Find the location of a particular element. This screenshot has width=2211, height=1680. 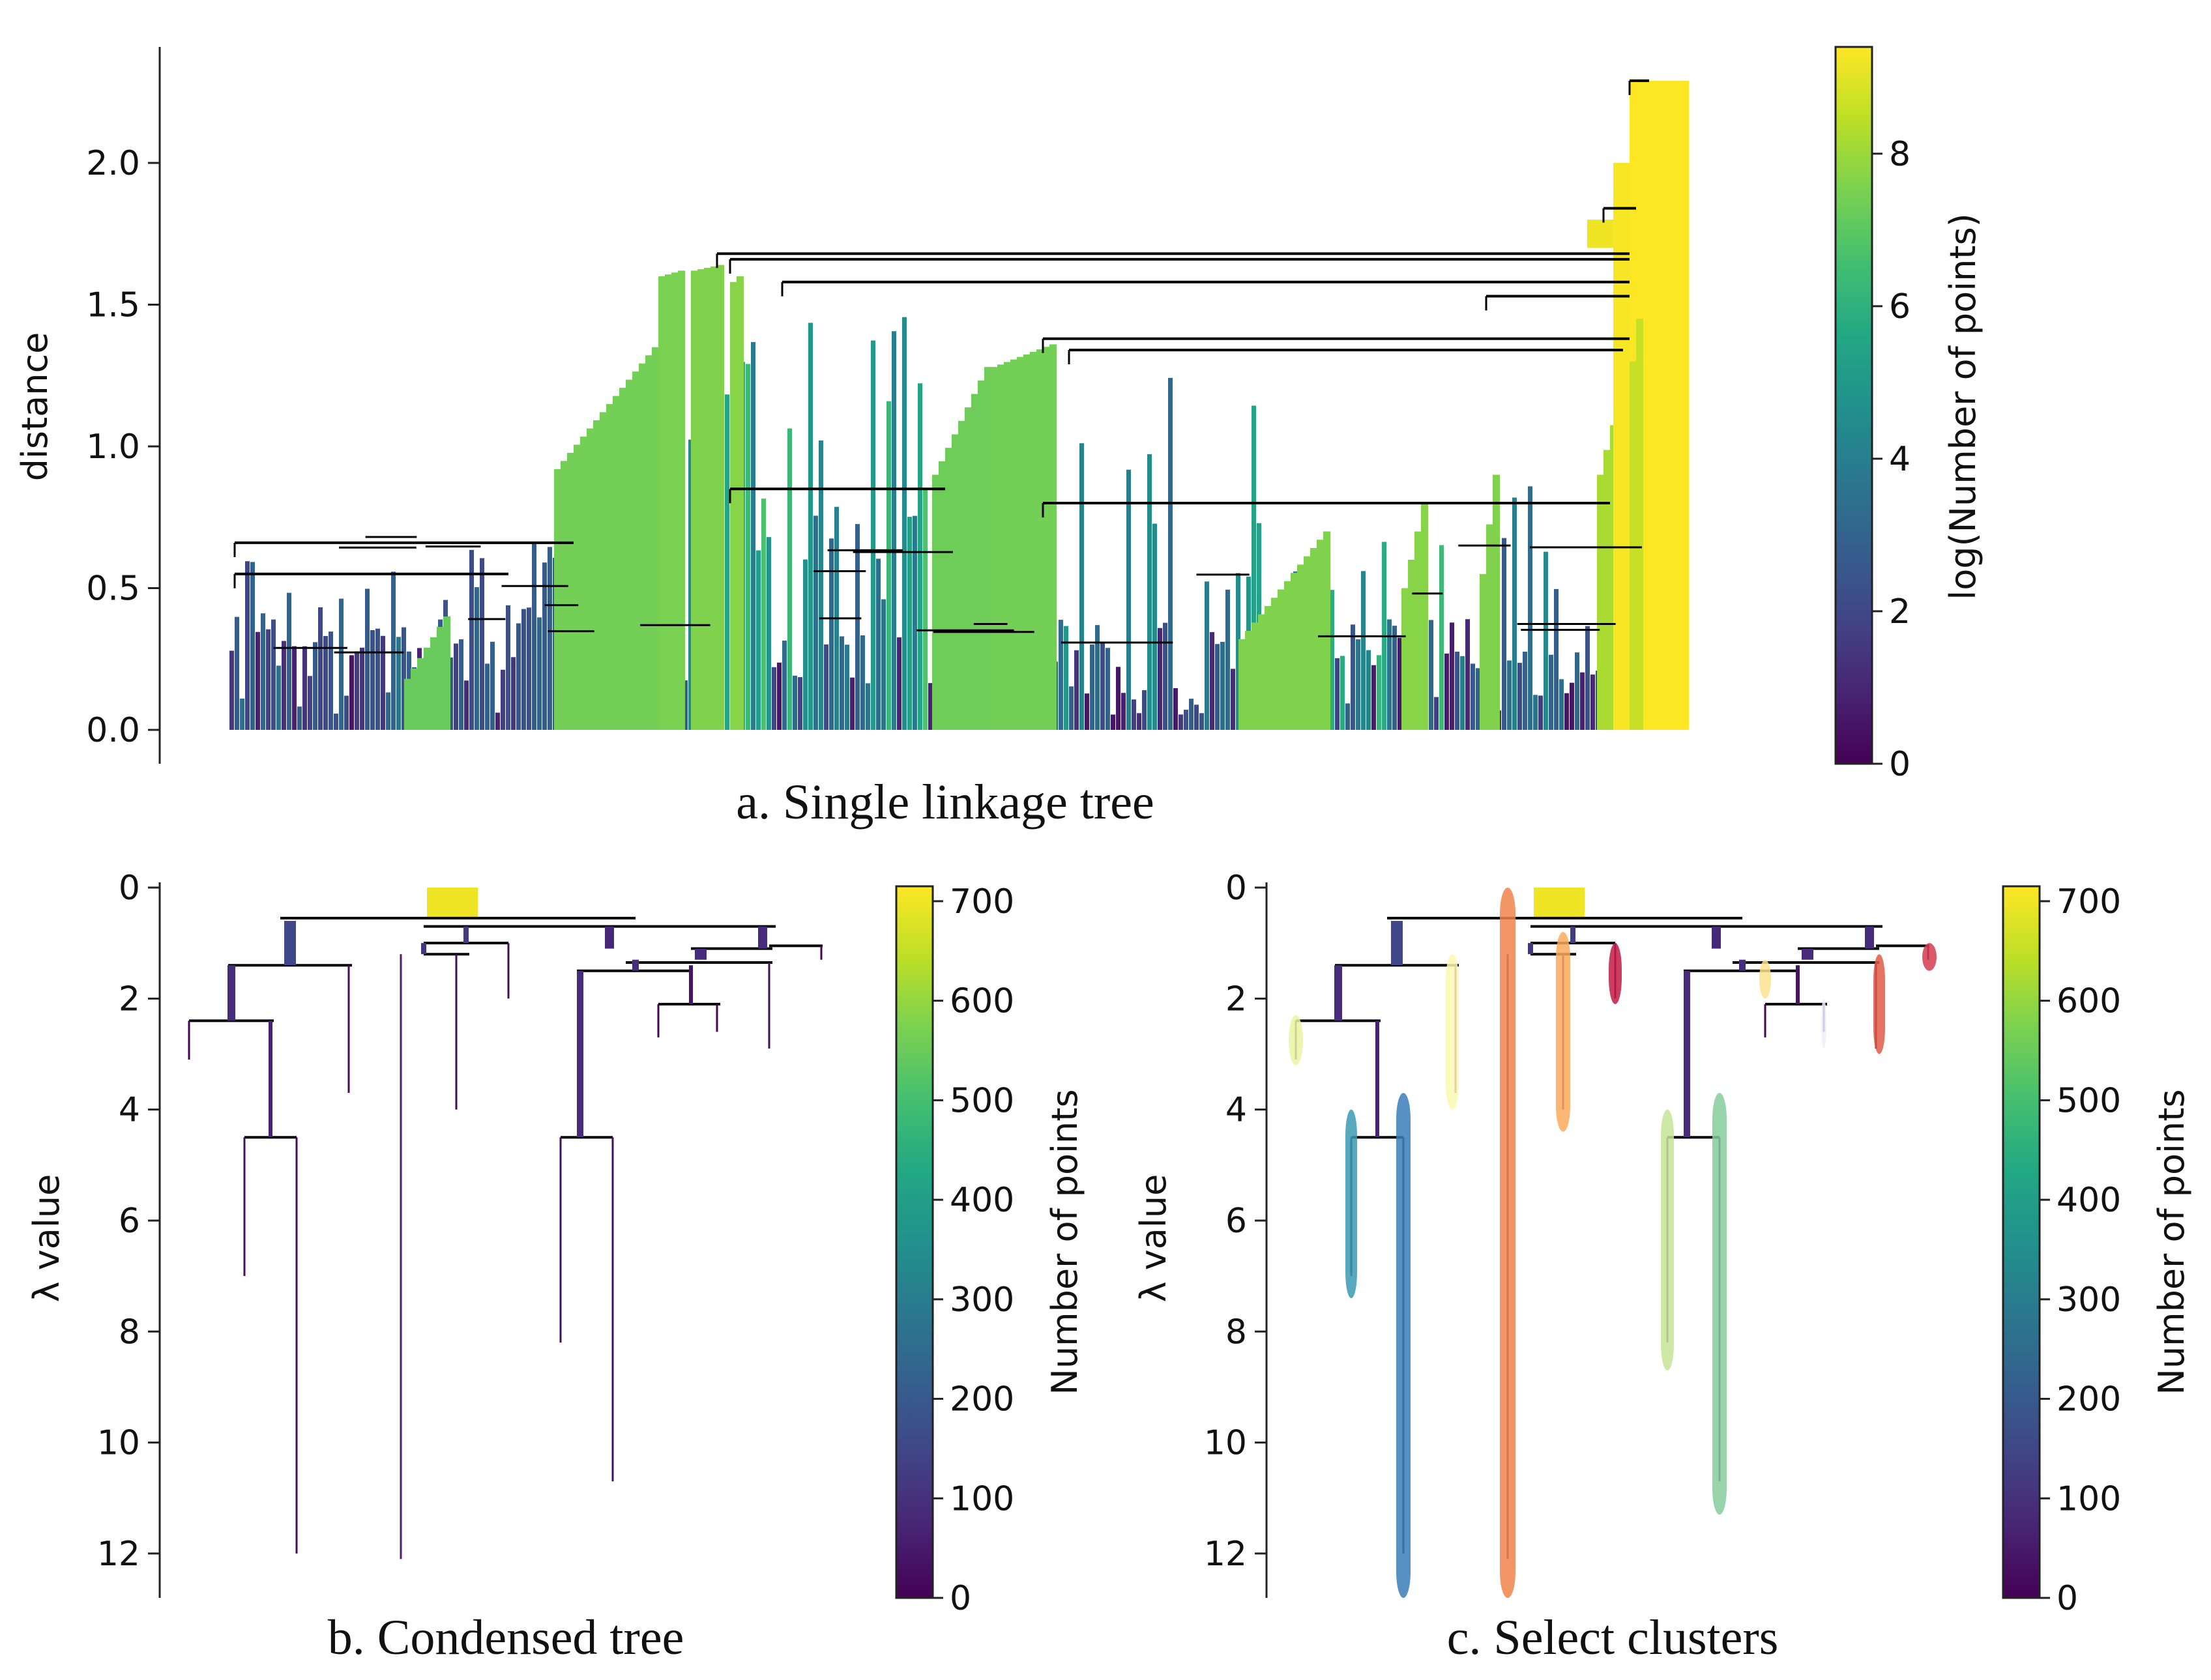

panel-c-ytick-tick-label: 6 is located at coordinates (1236, 1221).